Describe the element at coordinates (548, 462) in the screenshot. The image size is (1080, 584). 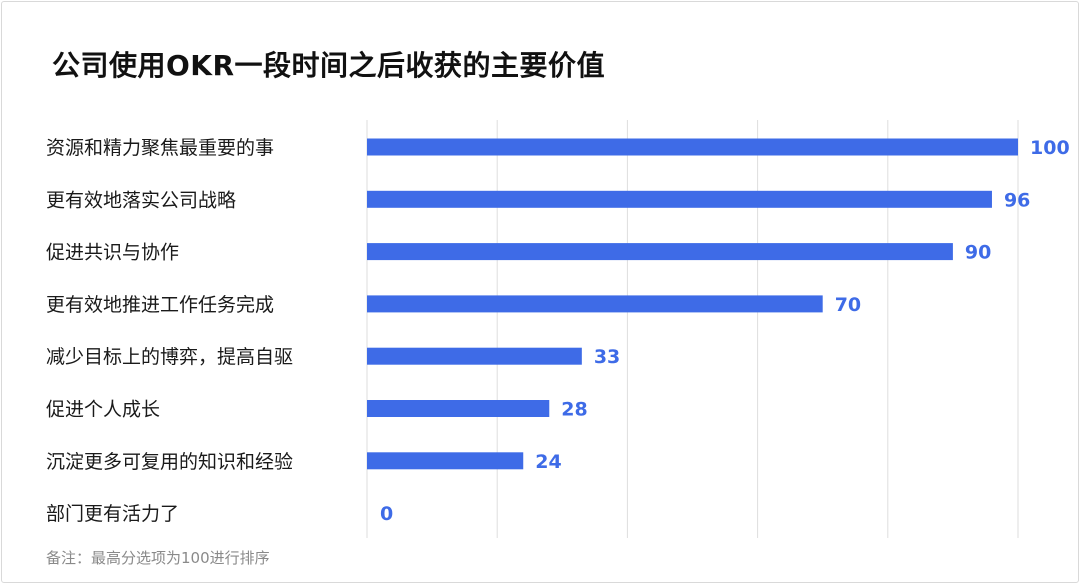
I see `value-label: 24` at that location.